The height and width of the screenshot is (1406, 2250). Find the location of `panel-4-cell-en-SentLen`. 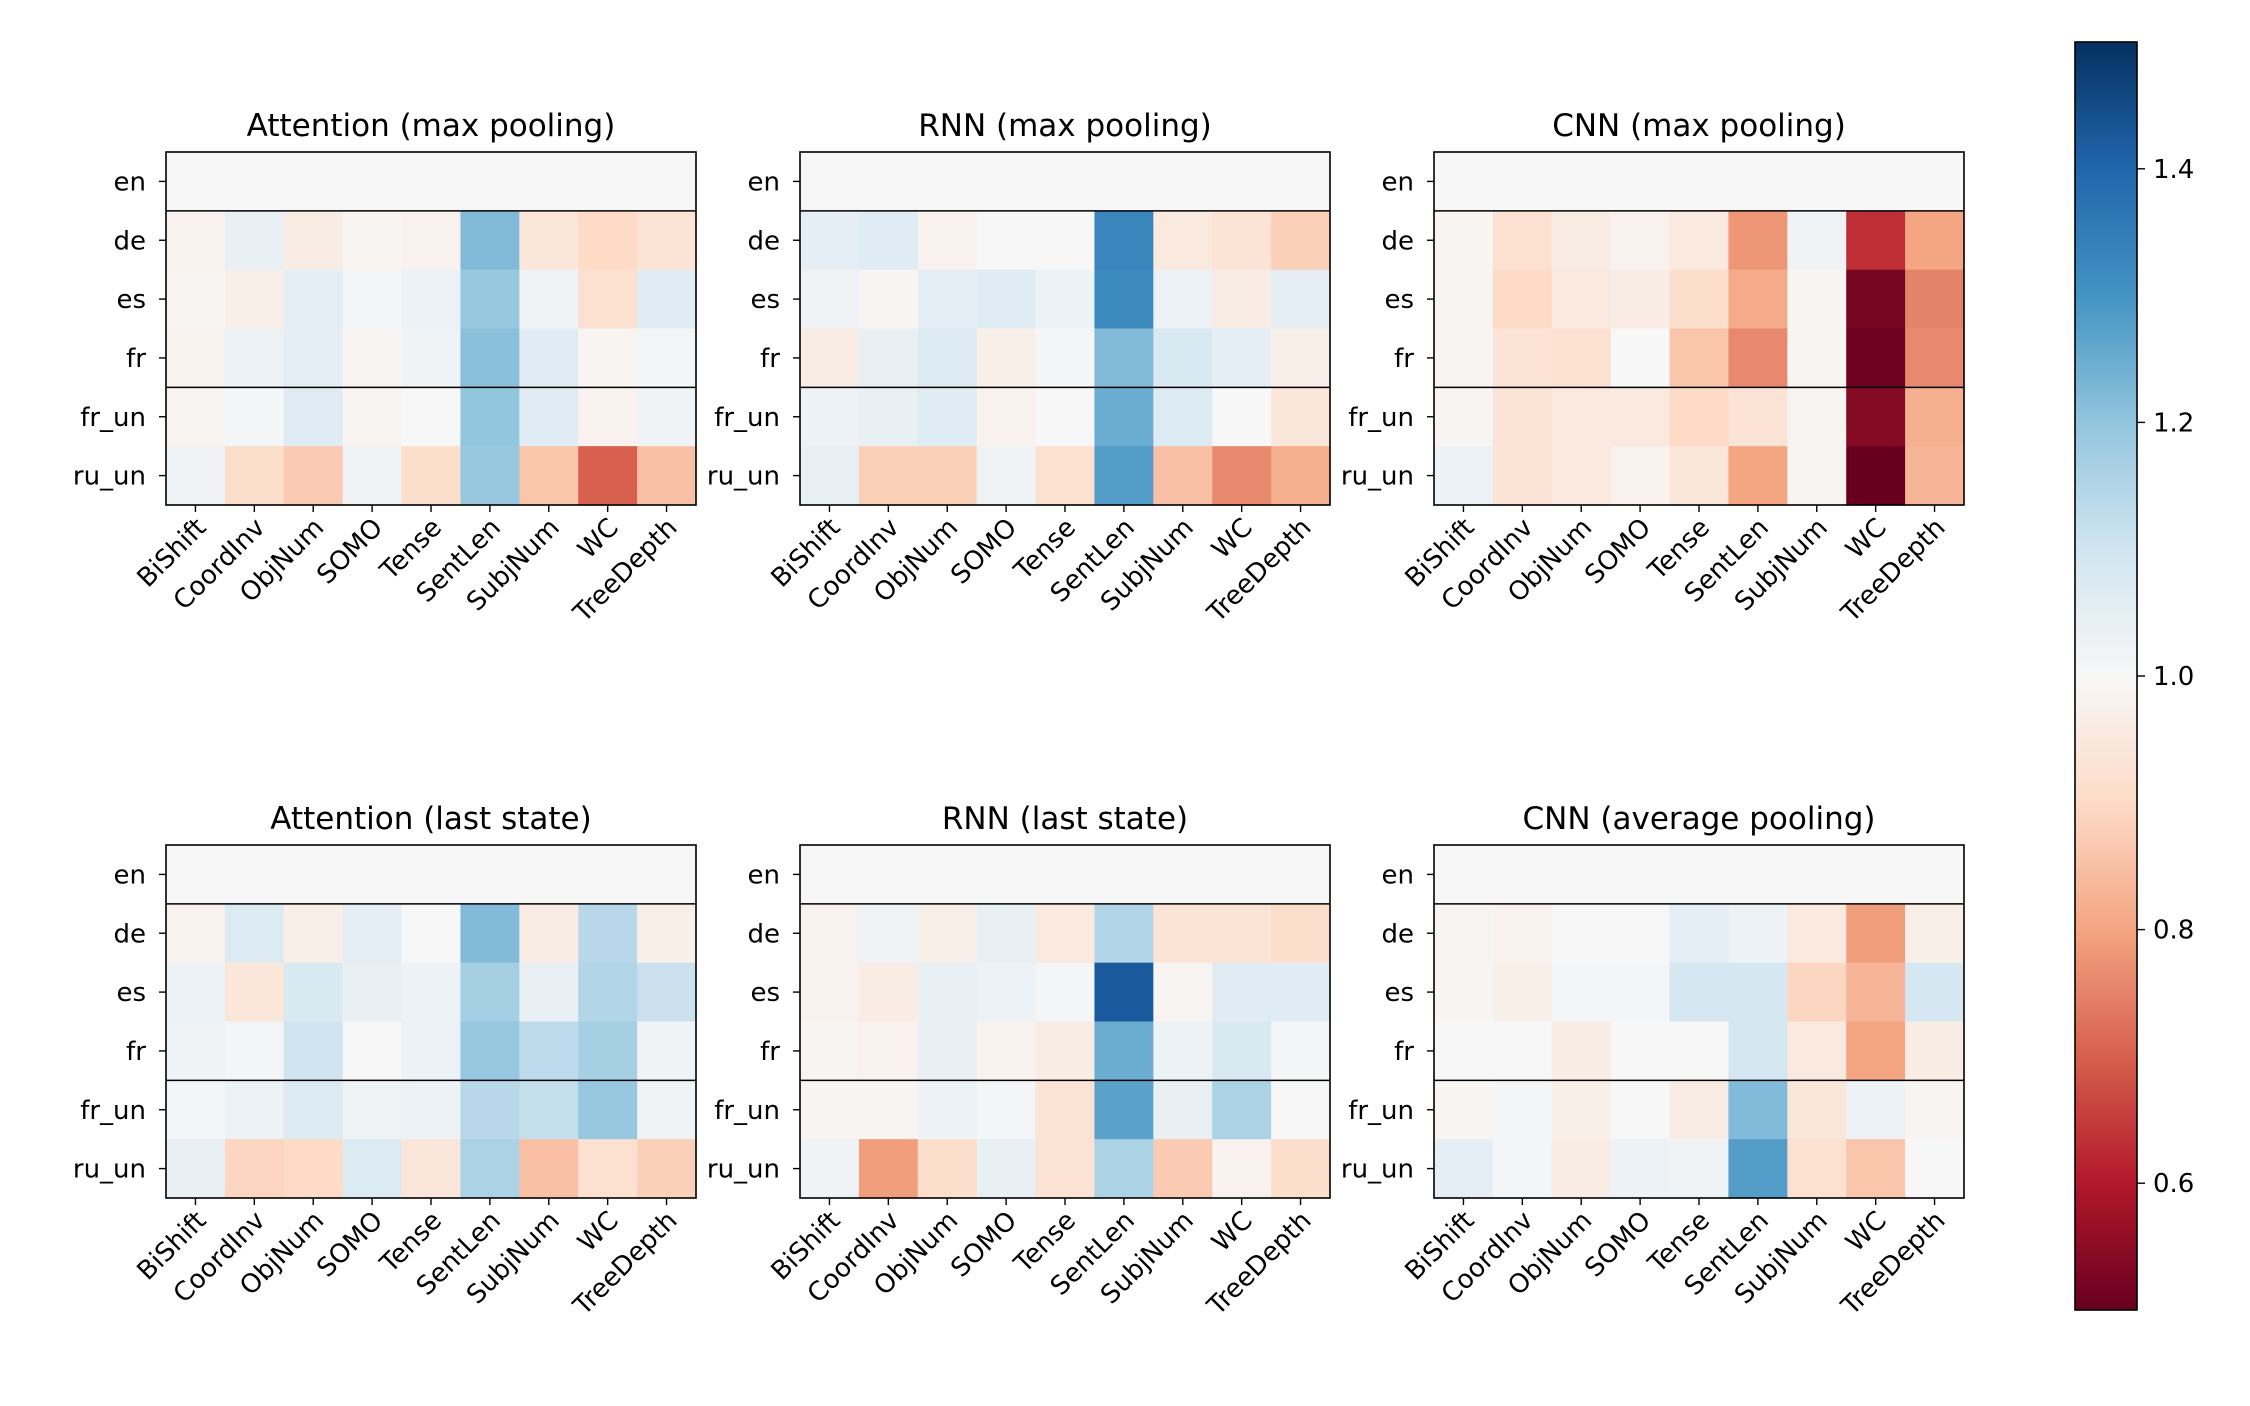

panel-4-cell-en-SentLen is located at coordinates (490, 875).